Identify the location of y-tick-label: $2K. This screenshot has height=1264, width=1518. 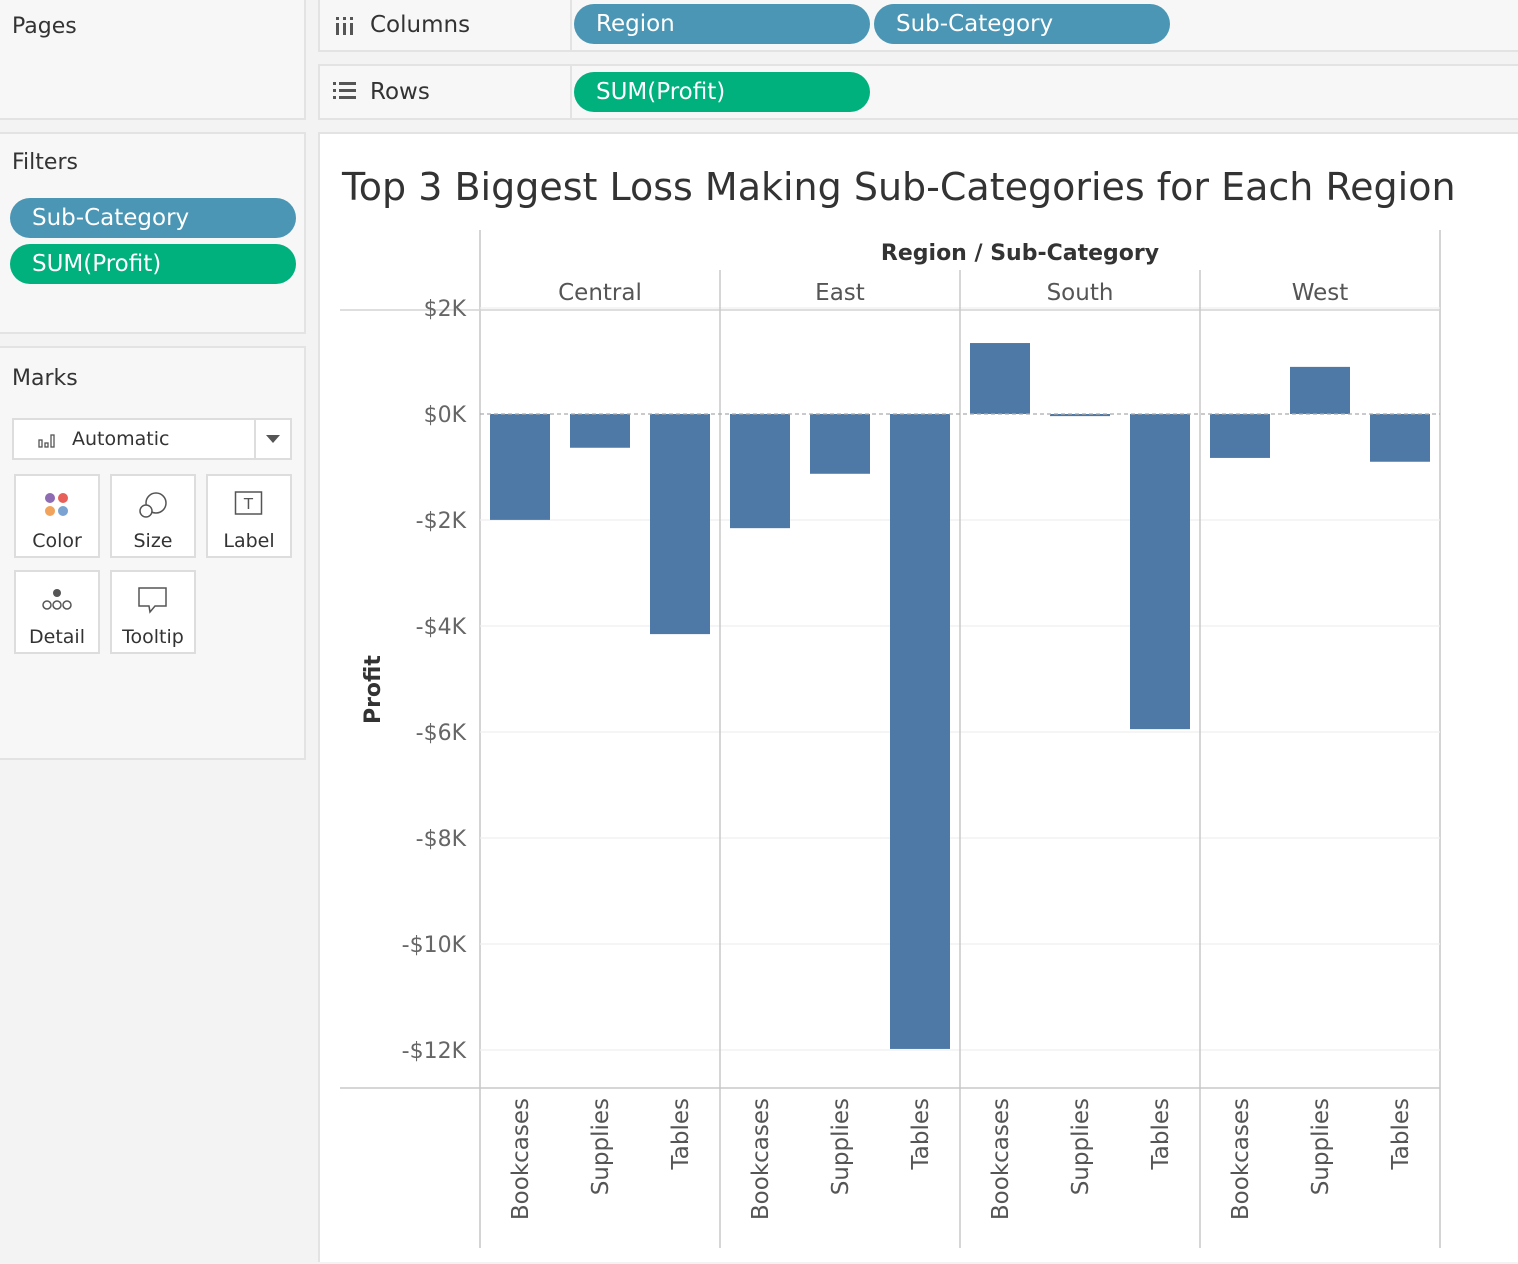
(445, 309).